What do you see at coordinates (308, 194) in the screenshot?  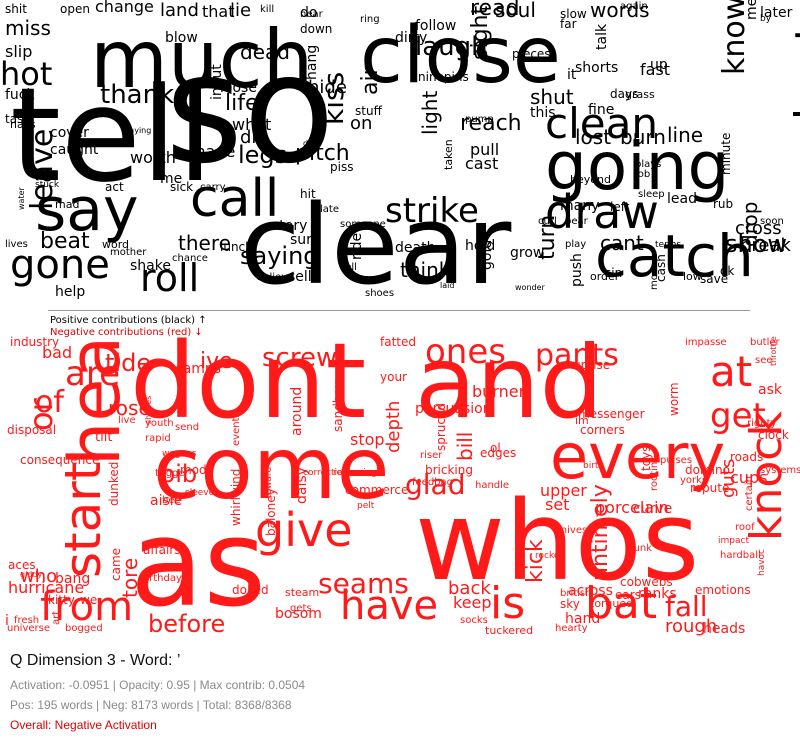 I see `positive-word: hit` at bounding box center [308, 194].